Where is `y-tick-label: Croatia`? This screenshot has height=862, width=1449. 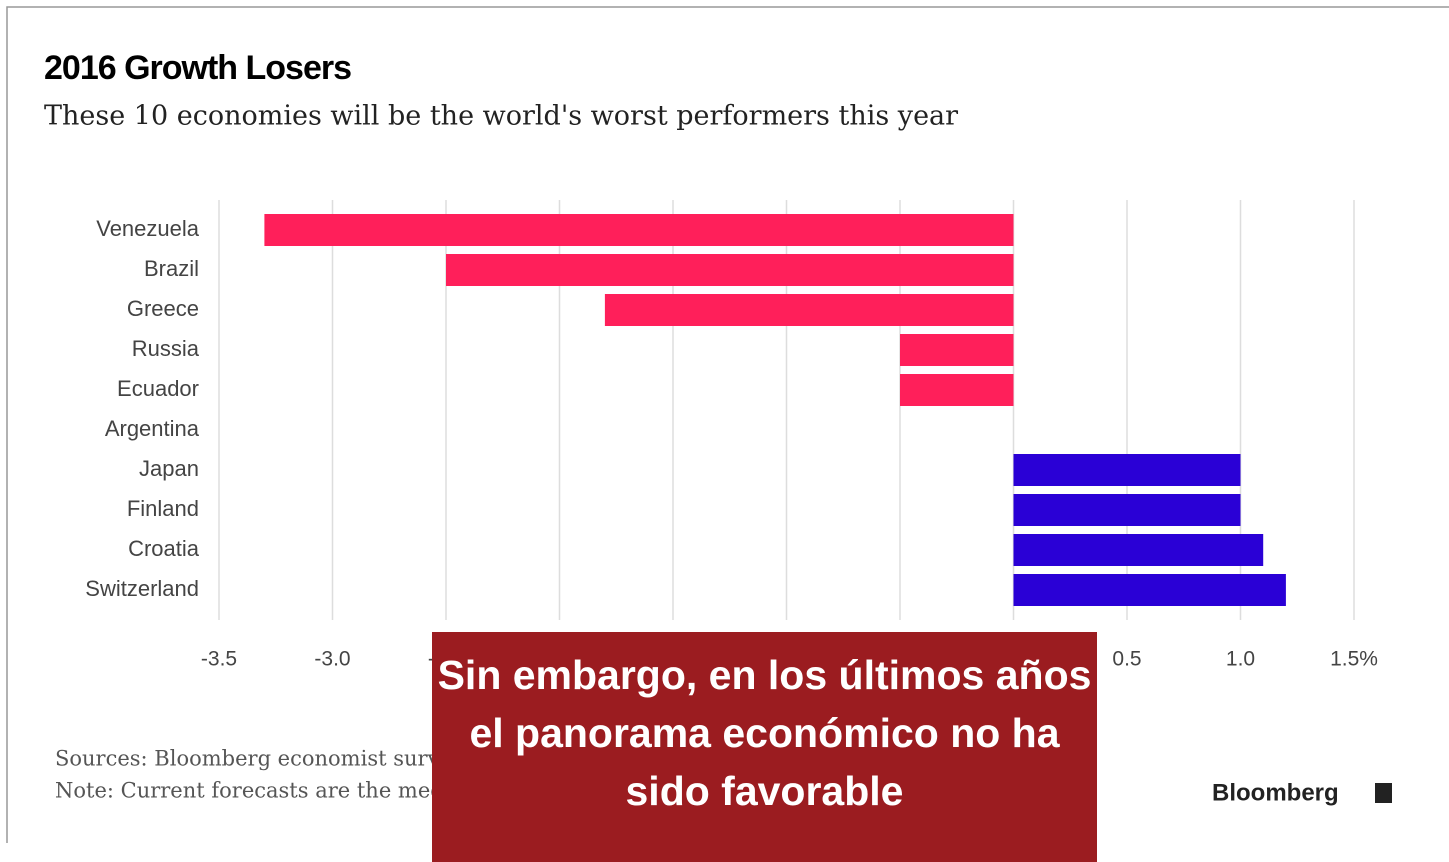 y-tick-label: Croatia is located at coordinates (164, 548).